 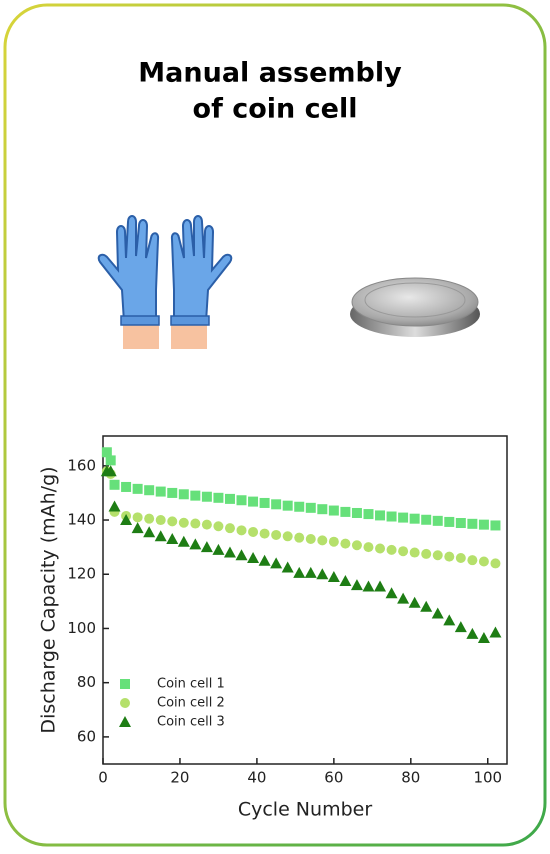 What do you see at coordinates (49, 599) in the screenshot?
I see `y-axis-title: Discharge Capacity (mAh/g)` at bounding box center [49, 599].